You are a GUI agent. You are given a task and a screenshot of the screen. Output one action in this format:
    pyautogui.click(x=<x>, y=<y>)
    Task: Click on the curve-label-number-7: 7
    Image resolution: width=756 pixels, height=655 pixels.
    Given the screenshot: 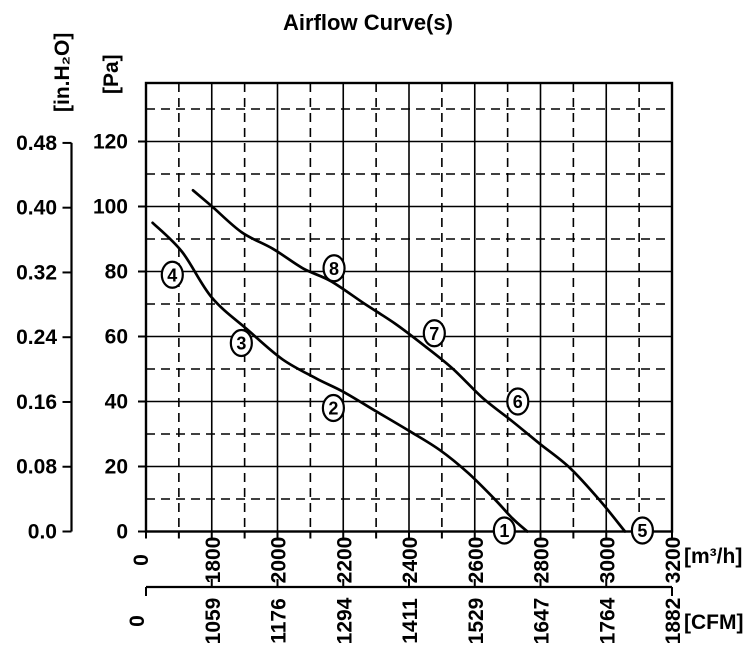 What is the action you would take?
    pyautogui.click(x=434, y=334)
    